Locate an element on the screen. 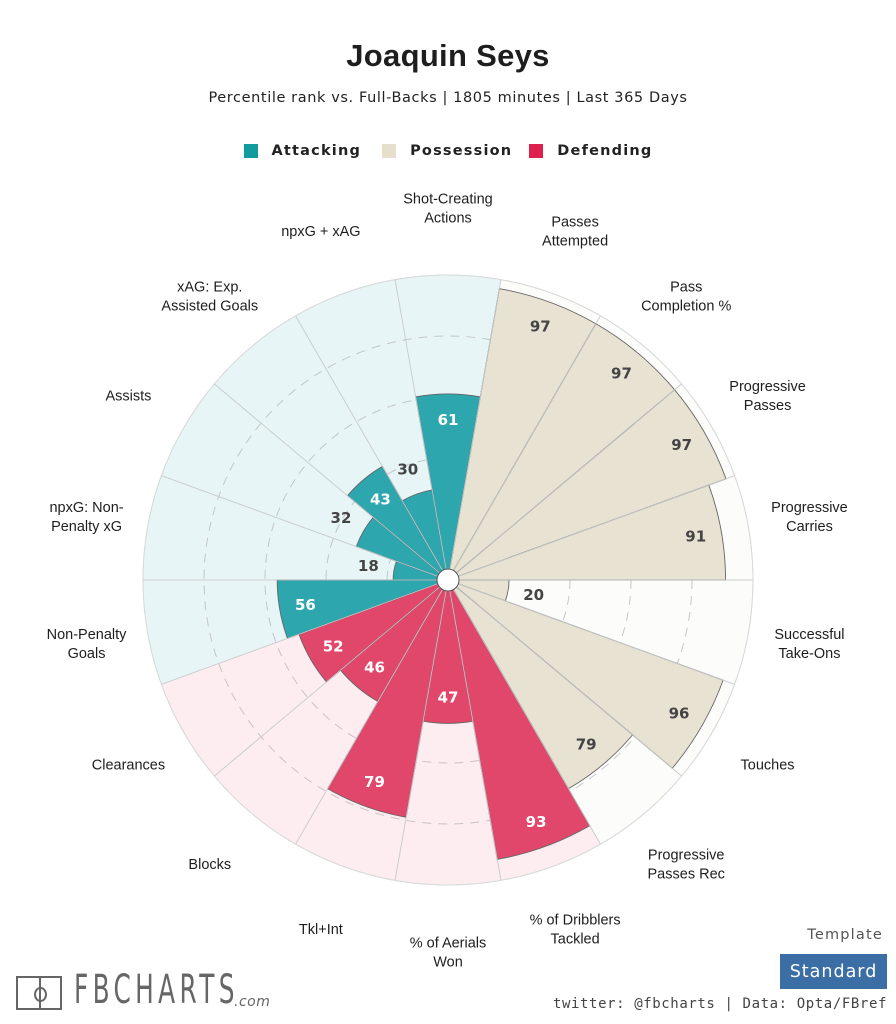 The image size is (896, 1024). stat-label: Touches is located at coordinates (768, 766).